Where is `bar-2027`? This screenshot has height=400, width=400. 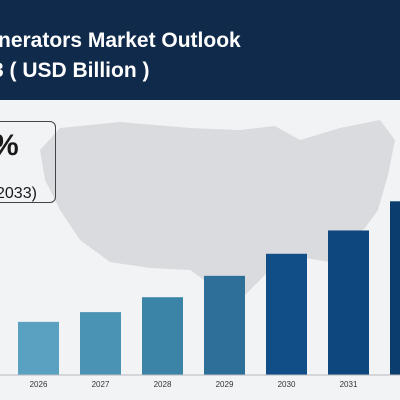 bar-2027 is located at coordinates (100, 343).